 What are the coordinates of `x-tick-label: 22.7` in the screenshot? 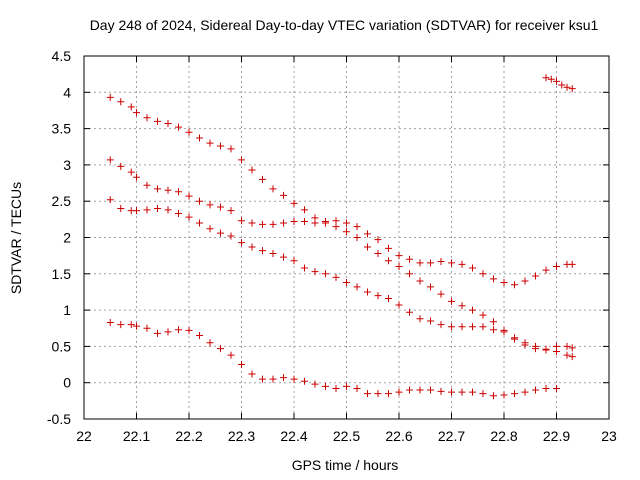 It's located at (451, 436).